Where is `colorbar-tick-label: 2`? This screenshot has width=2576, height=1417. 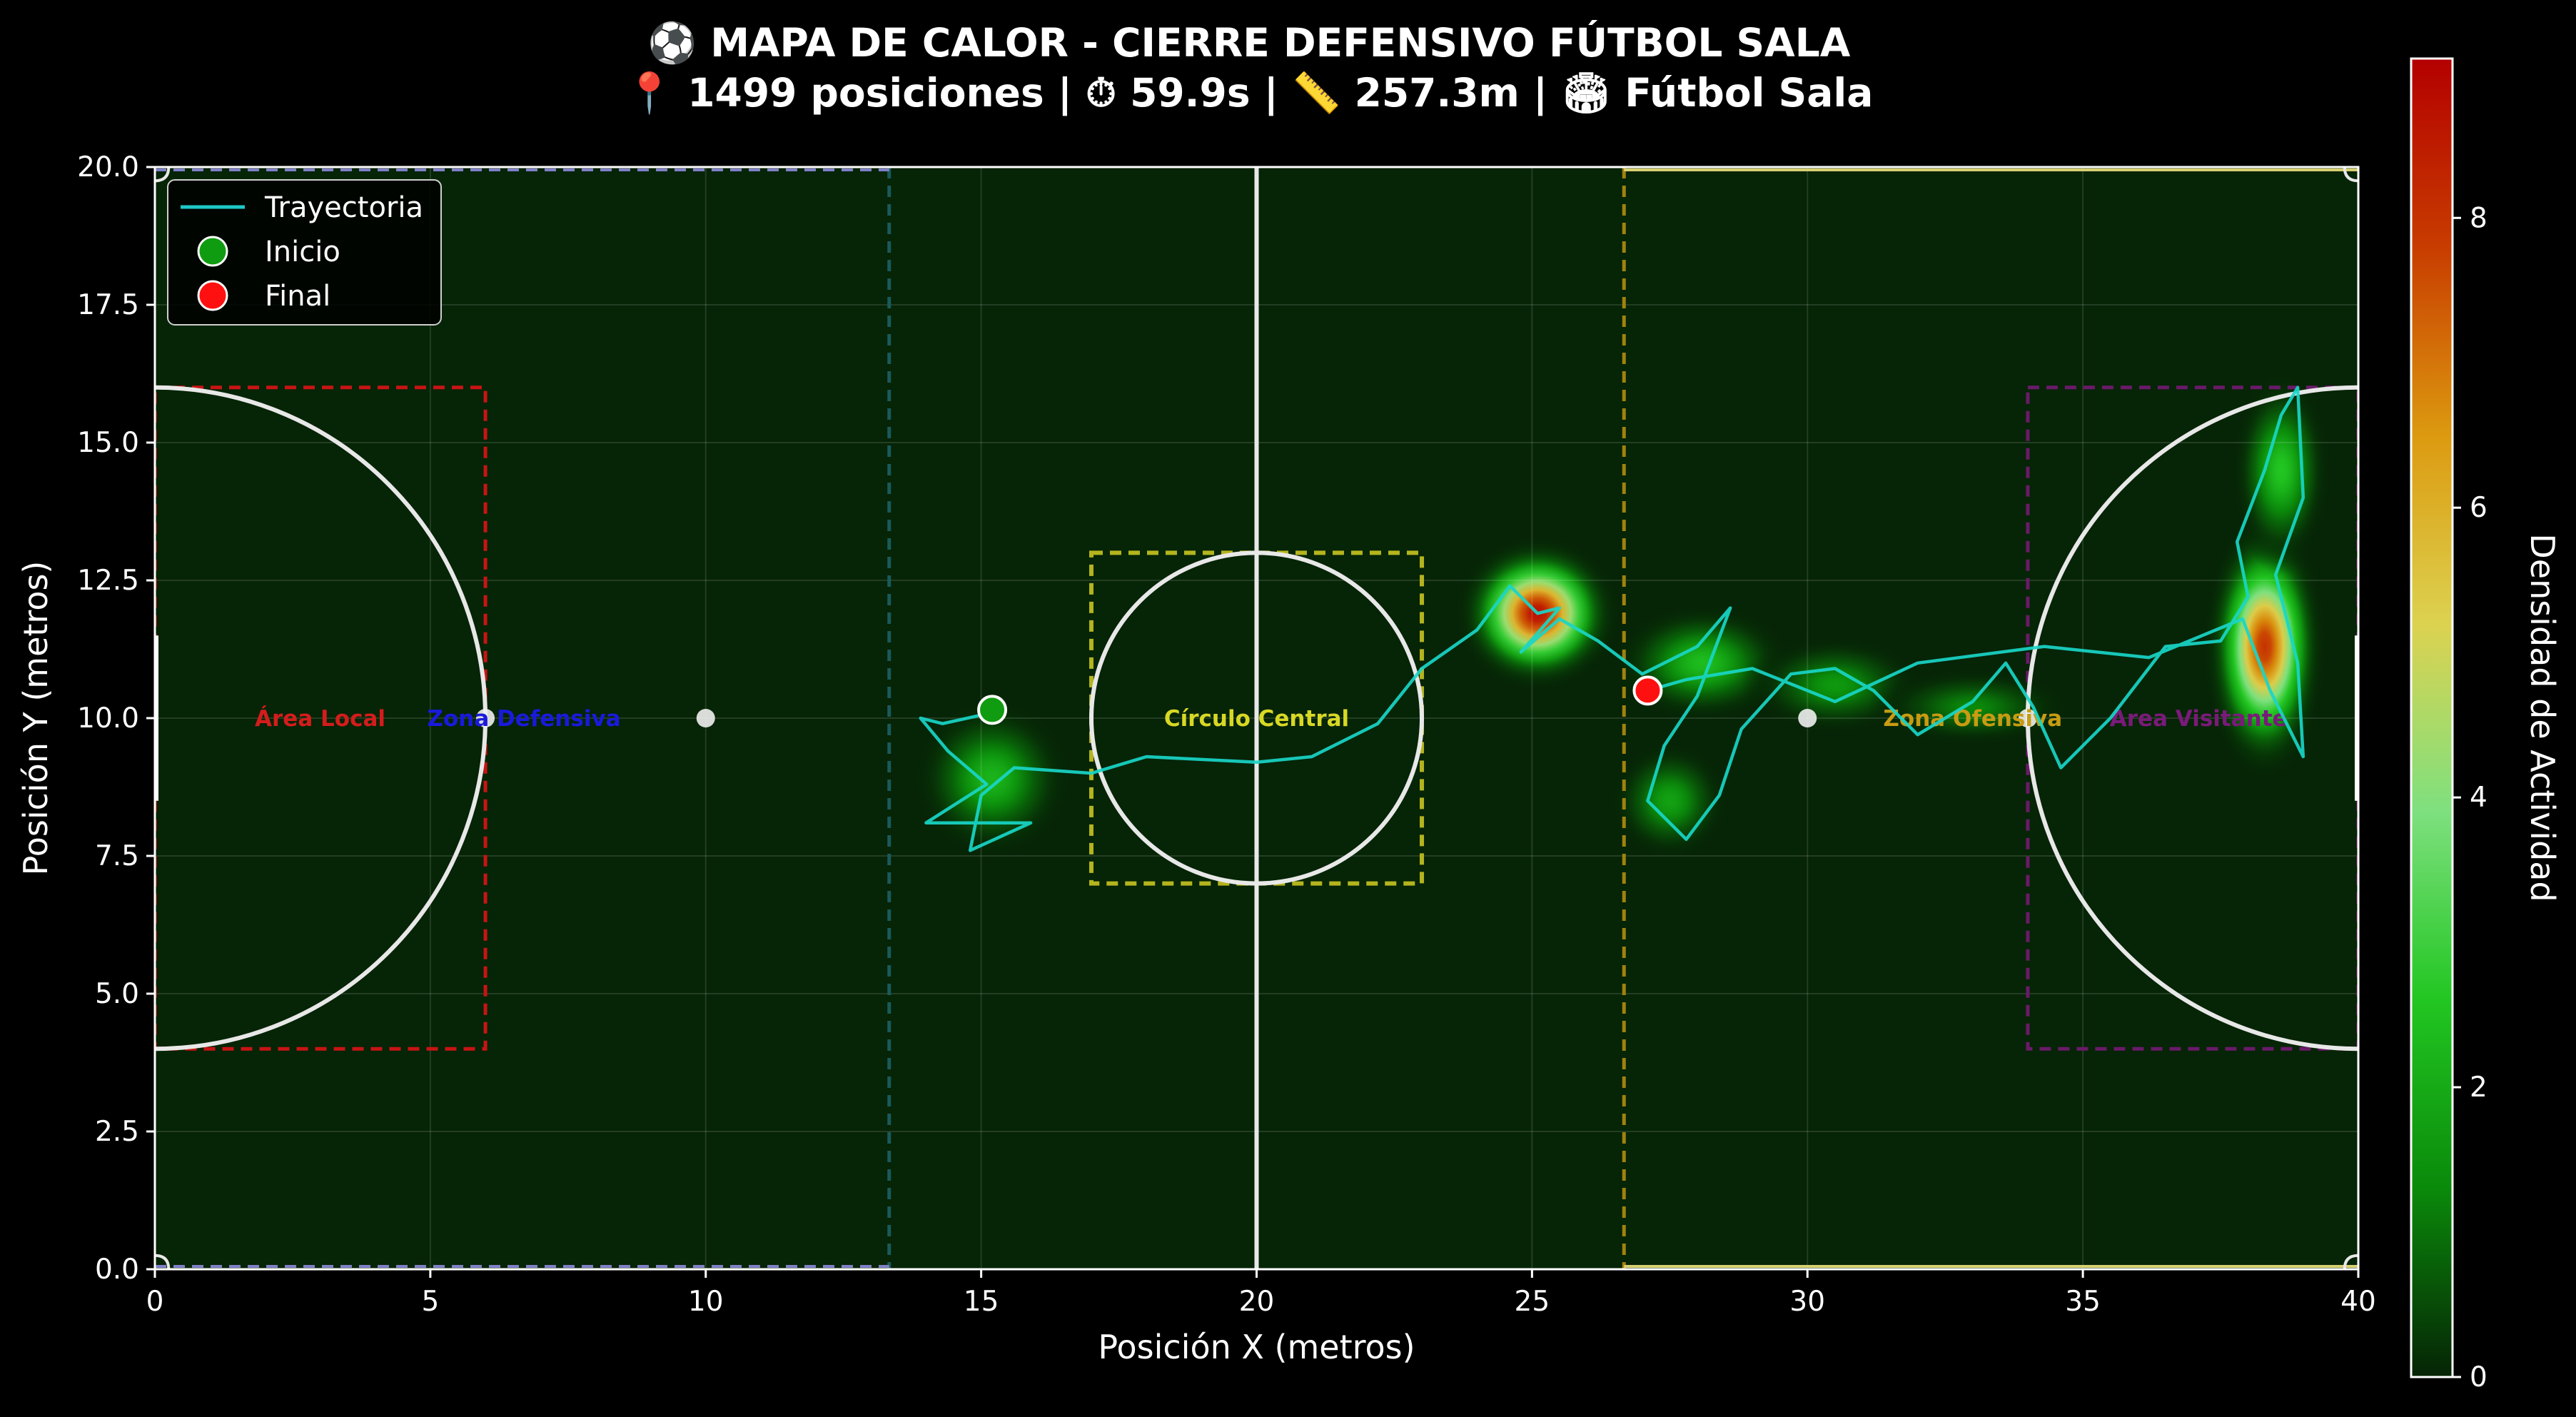 colorbar-tick-label: 2 is located at coordinates (2478, 1087).